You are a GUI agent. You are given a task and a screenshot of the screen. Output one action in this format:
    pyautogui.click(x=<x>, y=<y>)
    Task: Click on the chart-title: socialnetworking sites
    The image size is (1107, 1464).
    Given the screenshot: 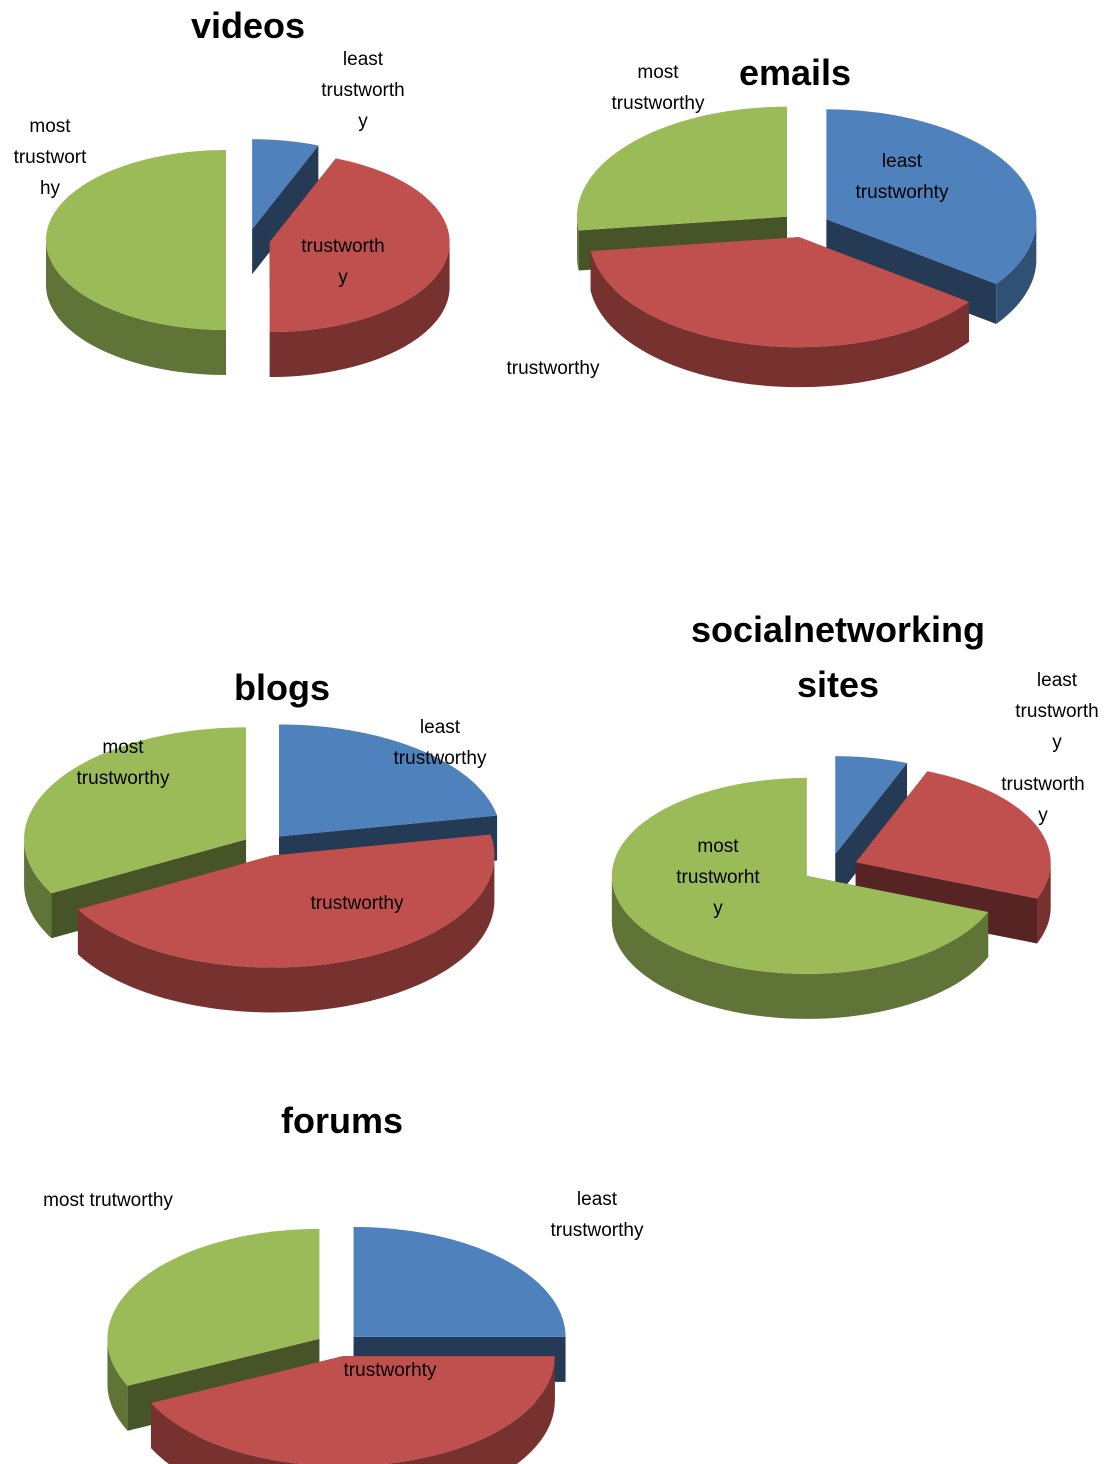 What is the action you would take?
    pyautogui.click(x=838, y=657)
    